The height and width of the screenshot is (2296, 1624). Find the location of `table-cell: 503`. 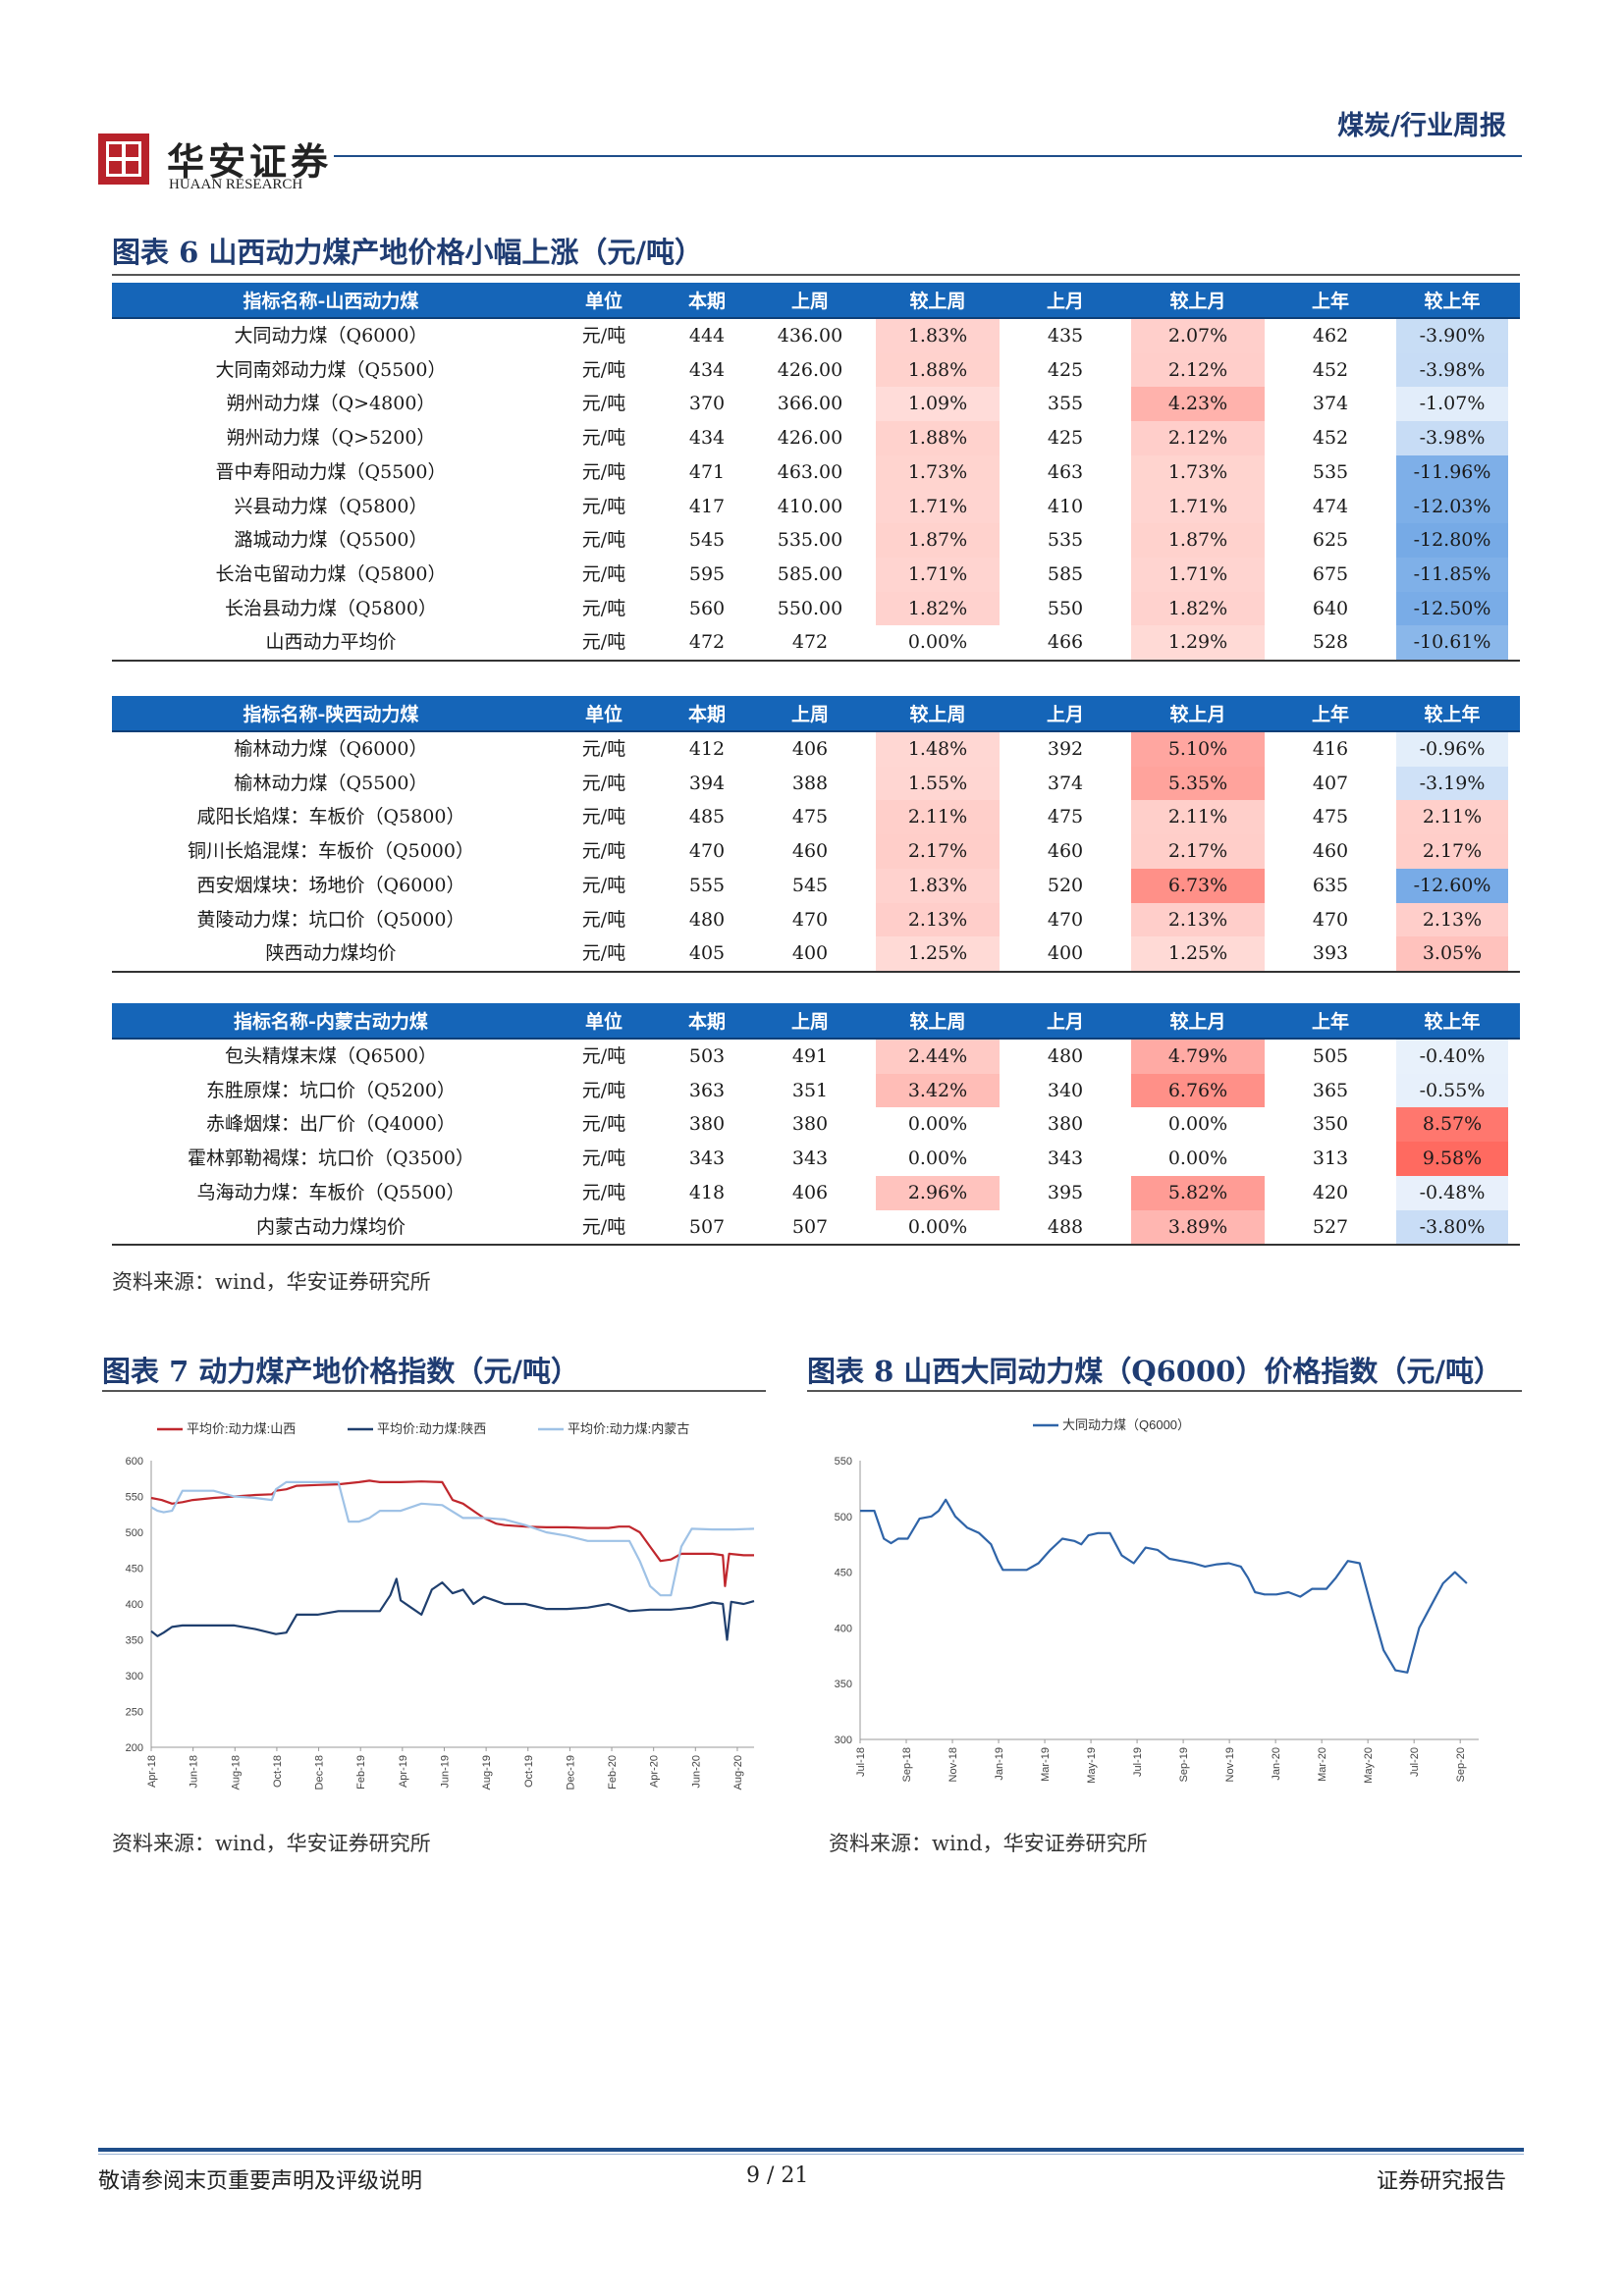

table-cell: 503 is located at coordinates (707, 1056).